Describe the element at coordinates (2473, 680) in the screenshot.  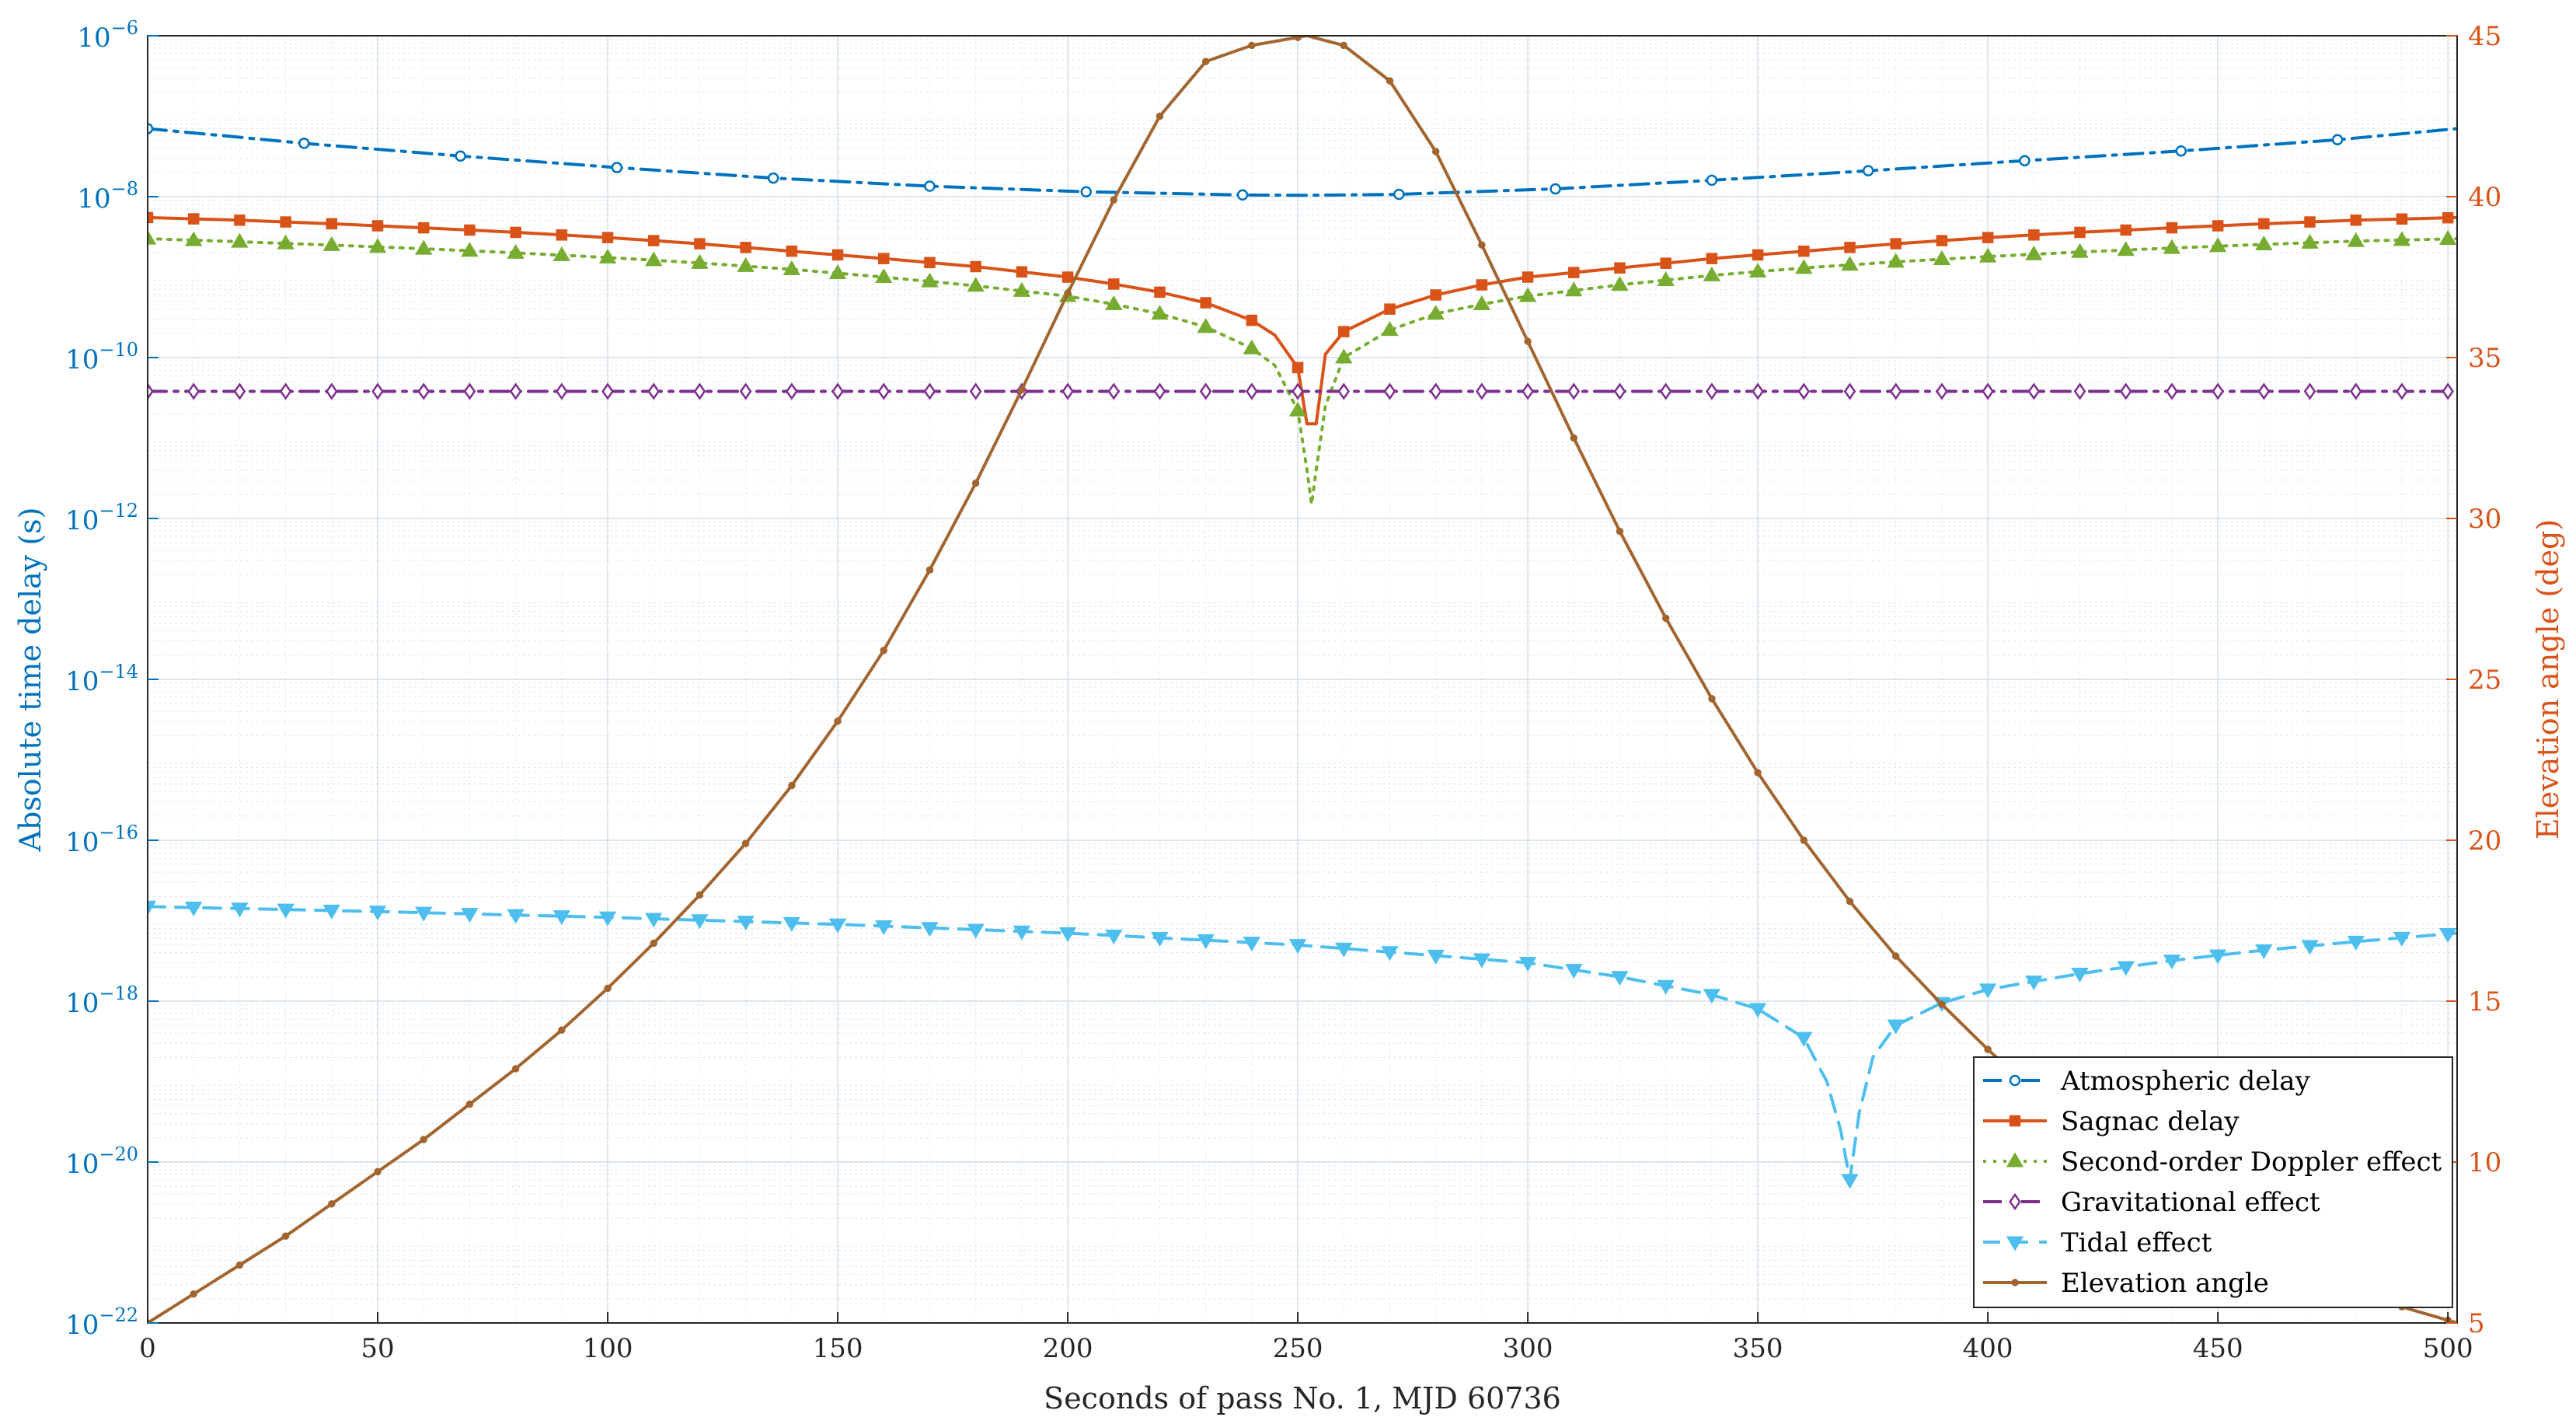
I see `right-y-axis: 5 10 15 20 25 30 35 40 45` at that location.